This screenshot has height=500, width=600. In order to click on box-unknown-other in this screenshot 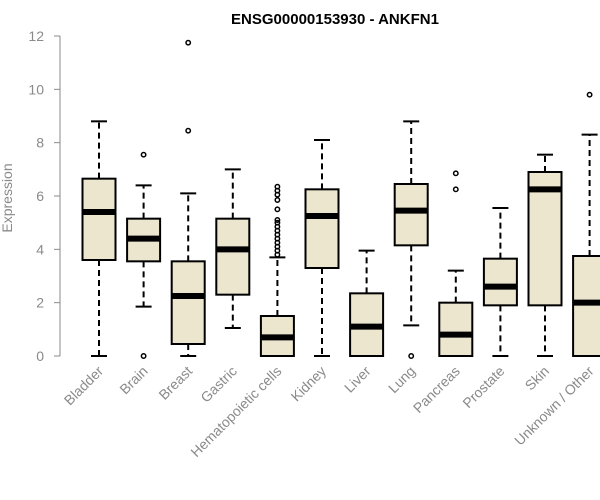, I will do `click(586, 224)`.